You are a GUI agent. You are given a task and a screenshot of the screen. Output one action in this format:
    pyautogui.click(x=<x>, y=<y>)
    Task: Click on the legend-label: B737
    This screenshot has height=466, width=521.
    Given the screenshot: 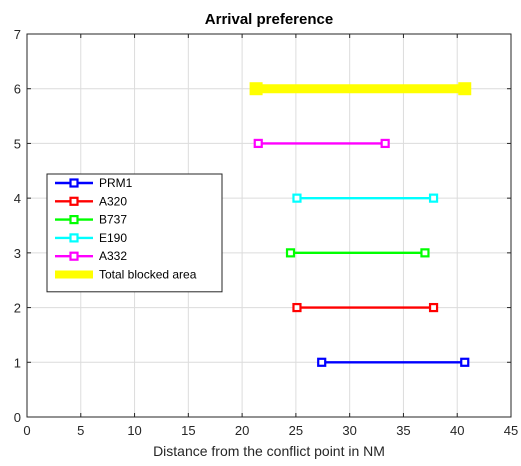 What is the action you would take?
    pyautogui.click(x=113, y=220)
    